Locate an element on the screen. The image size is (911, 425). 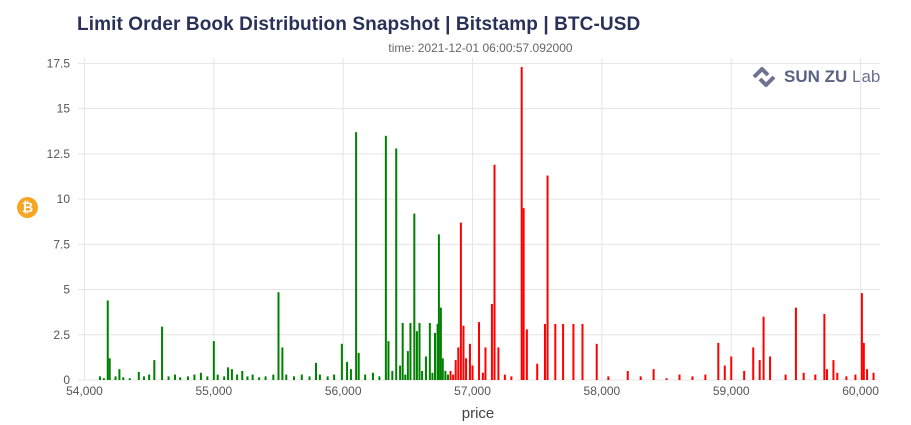
x-tick-label: 55,000 is located at coordinates (213, 391).